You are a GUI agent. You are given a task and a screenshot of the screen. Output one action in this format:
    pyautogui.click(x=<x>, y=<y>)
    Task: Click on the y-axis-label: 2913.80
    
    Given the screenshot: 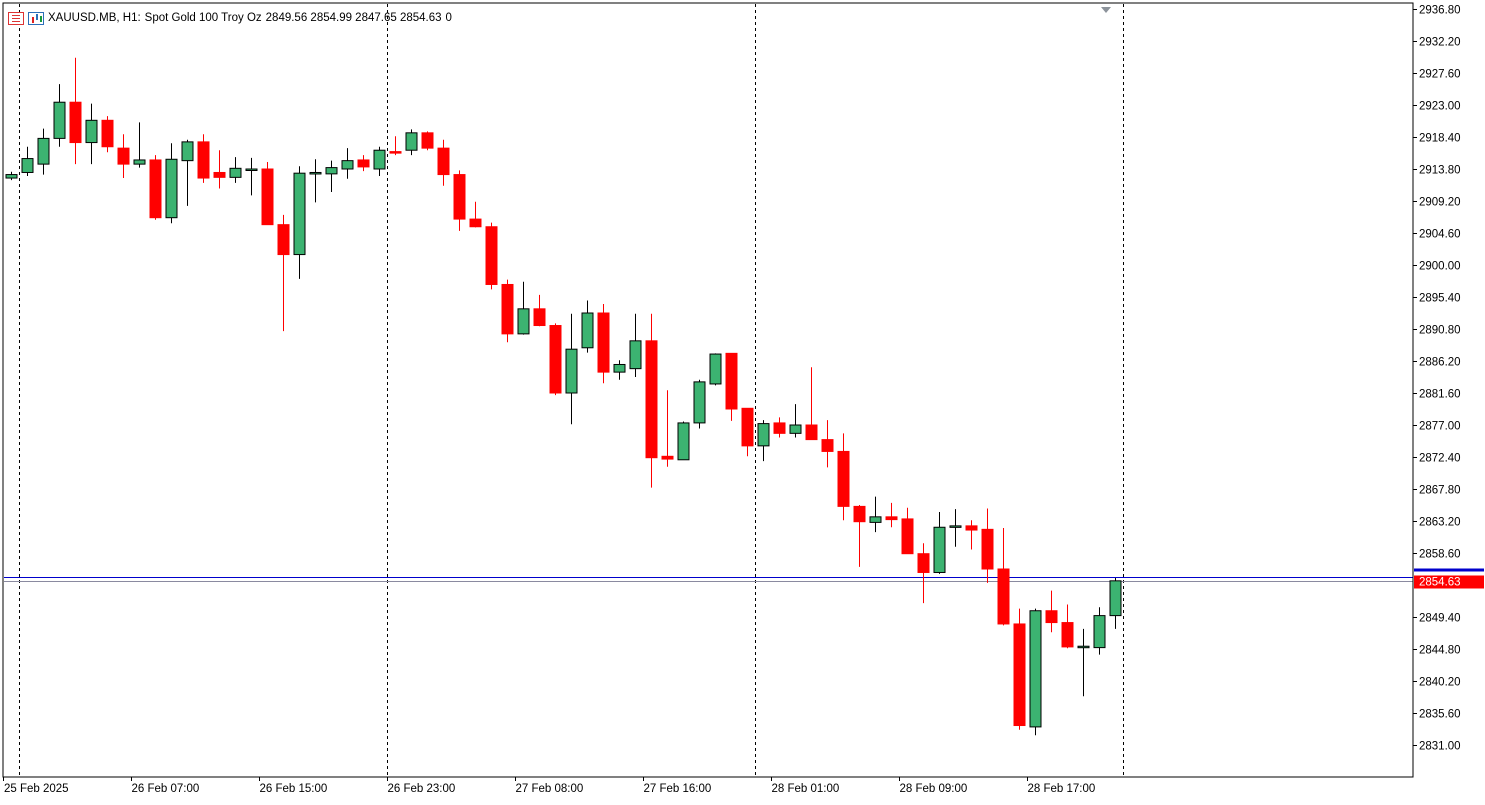 What is the action you would take?
    pyautogui.click(x=1440, y=171)
    